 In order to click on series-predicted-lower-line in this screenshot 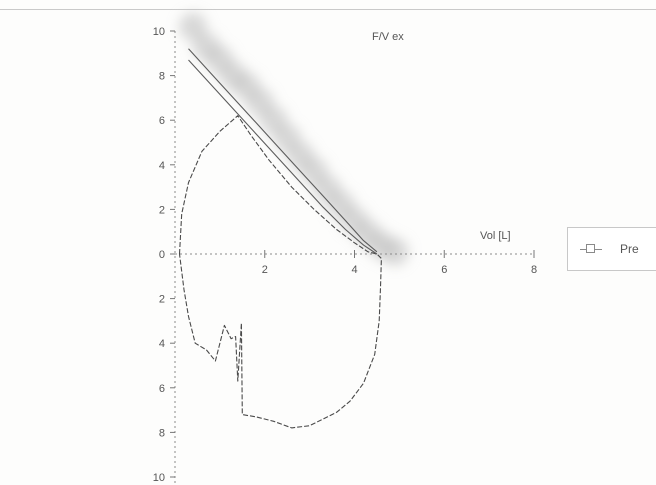, I will do `click(283, 157)`.